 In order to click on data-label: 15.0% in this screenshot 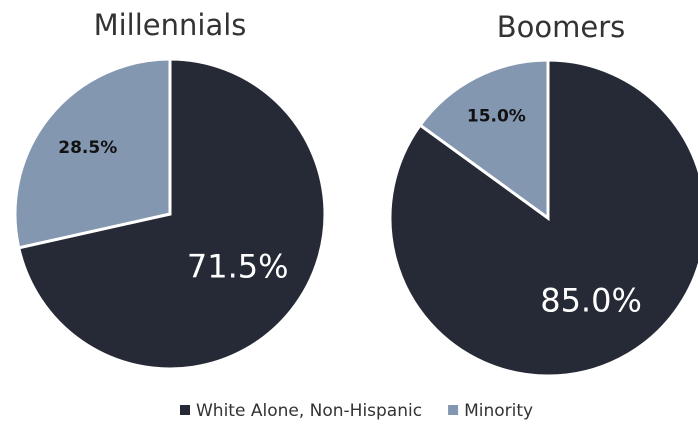, I will do `click(496, 117)`.